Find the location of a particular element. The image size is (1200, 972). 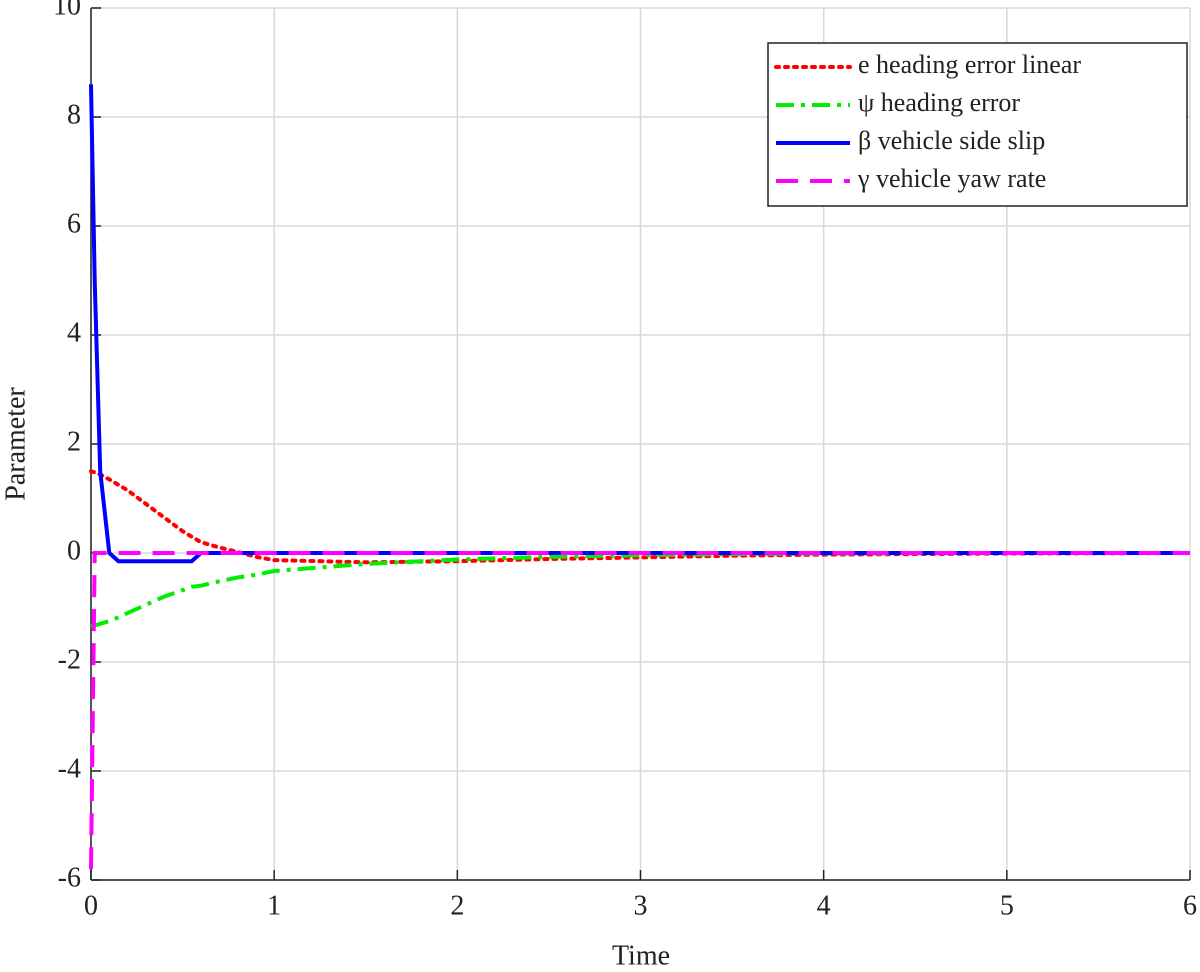

x-tick-label: 0 is located at coordinates (91, 905).